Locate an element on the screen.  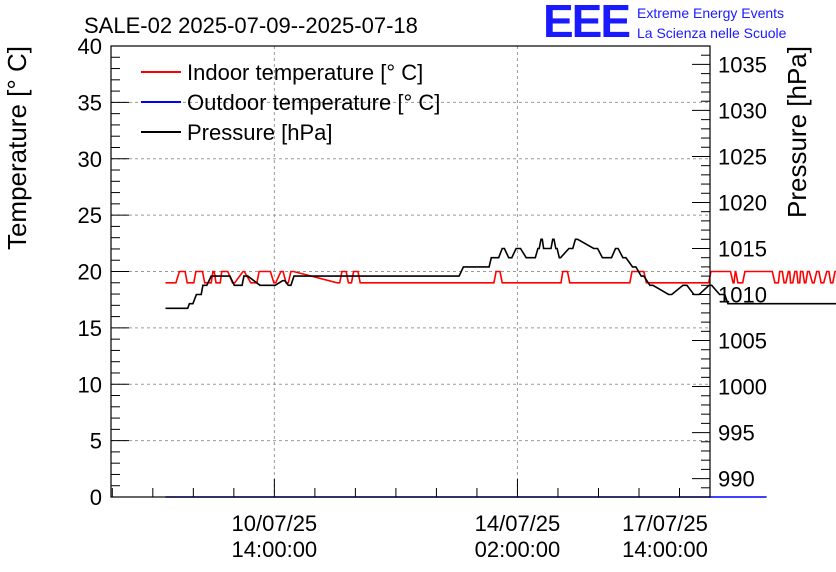
legend-label: Indoor temperature [° C] is located at coordinates (305, 72).